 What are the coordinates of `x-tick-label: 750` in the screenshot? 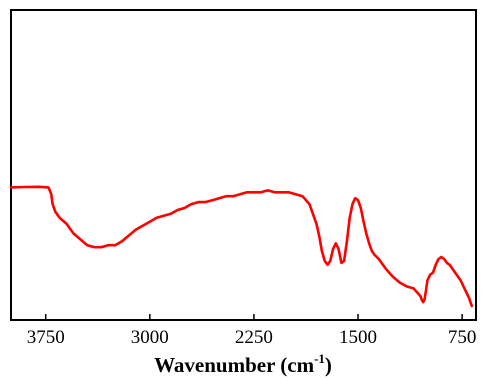 It's located at (462, 337).